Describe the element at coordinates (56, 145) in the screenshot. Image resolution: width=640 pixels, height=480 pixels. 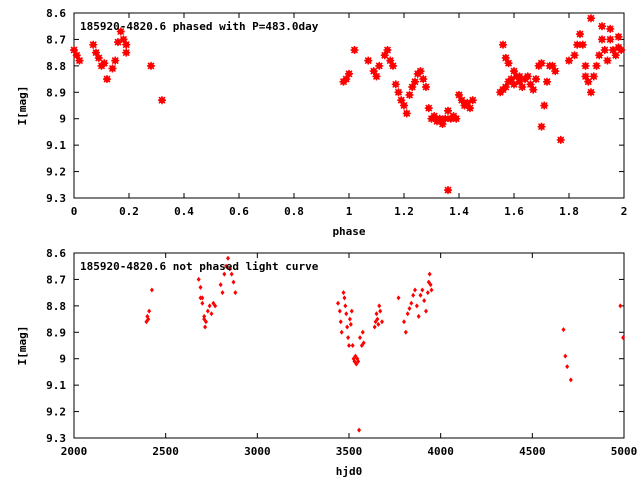
I see `y-tick-label: 9.1` at that location.